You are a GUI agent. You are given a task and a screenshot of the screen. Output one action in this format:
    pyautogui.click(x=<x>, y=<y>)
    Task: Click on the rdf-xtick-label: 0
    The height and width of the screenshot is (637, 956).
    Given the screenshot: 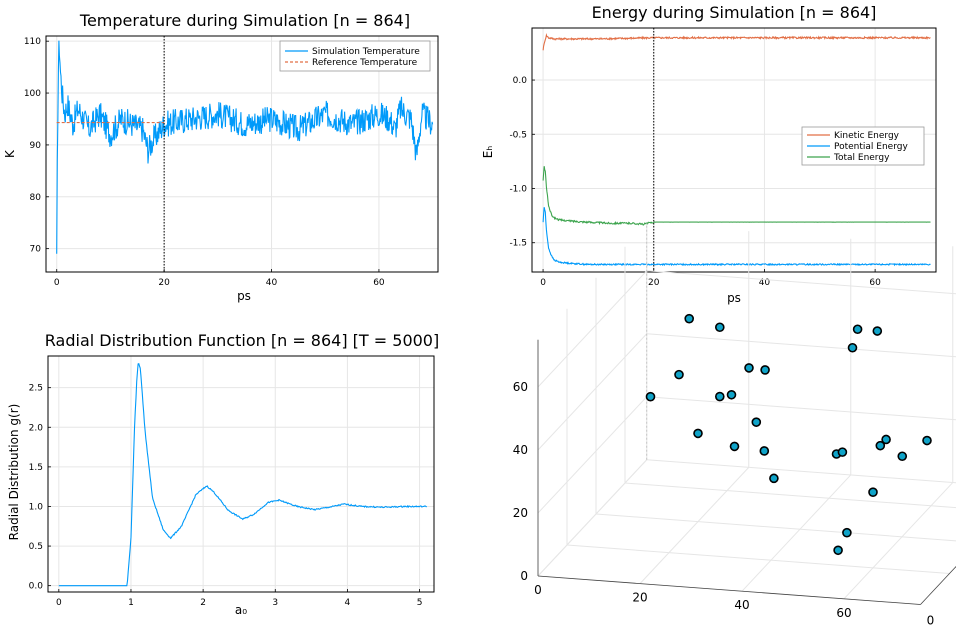 What is the action you would take?
    pyautogui.click(x=59, y=603)
    